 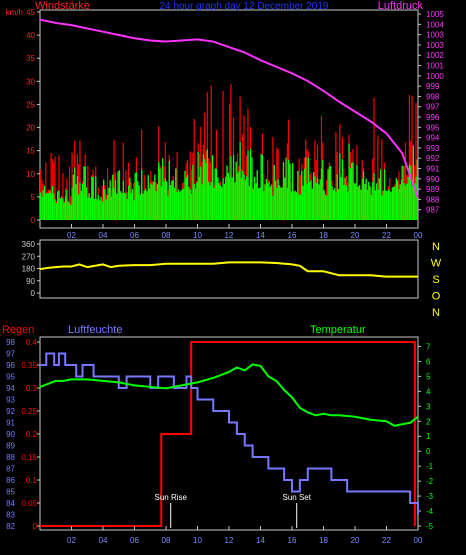 What do you see at coordinates (433, 107) in the screenshot?
I see `pressure-y-tick-label: 997` at bounding box center [433, 107].